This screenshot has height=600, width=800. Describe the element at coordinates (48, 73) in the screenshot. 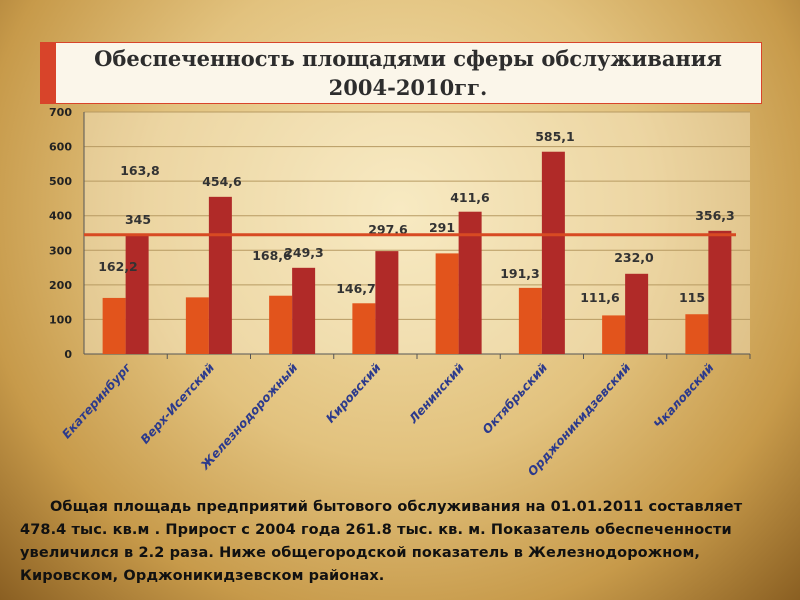

I see `title-accent-bar` at that location.